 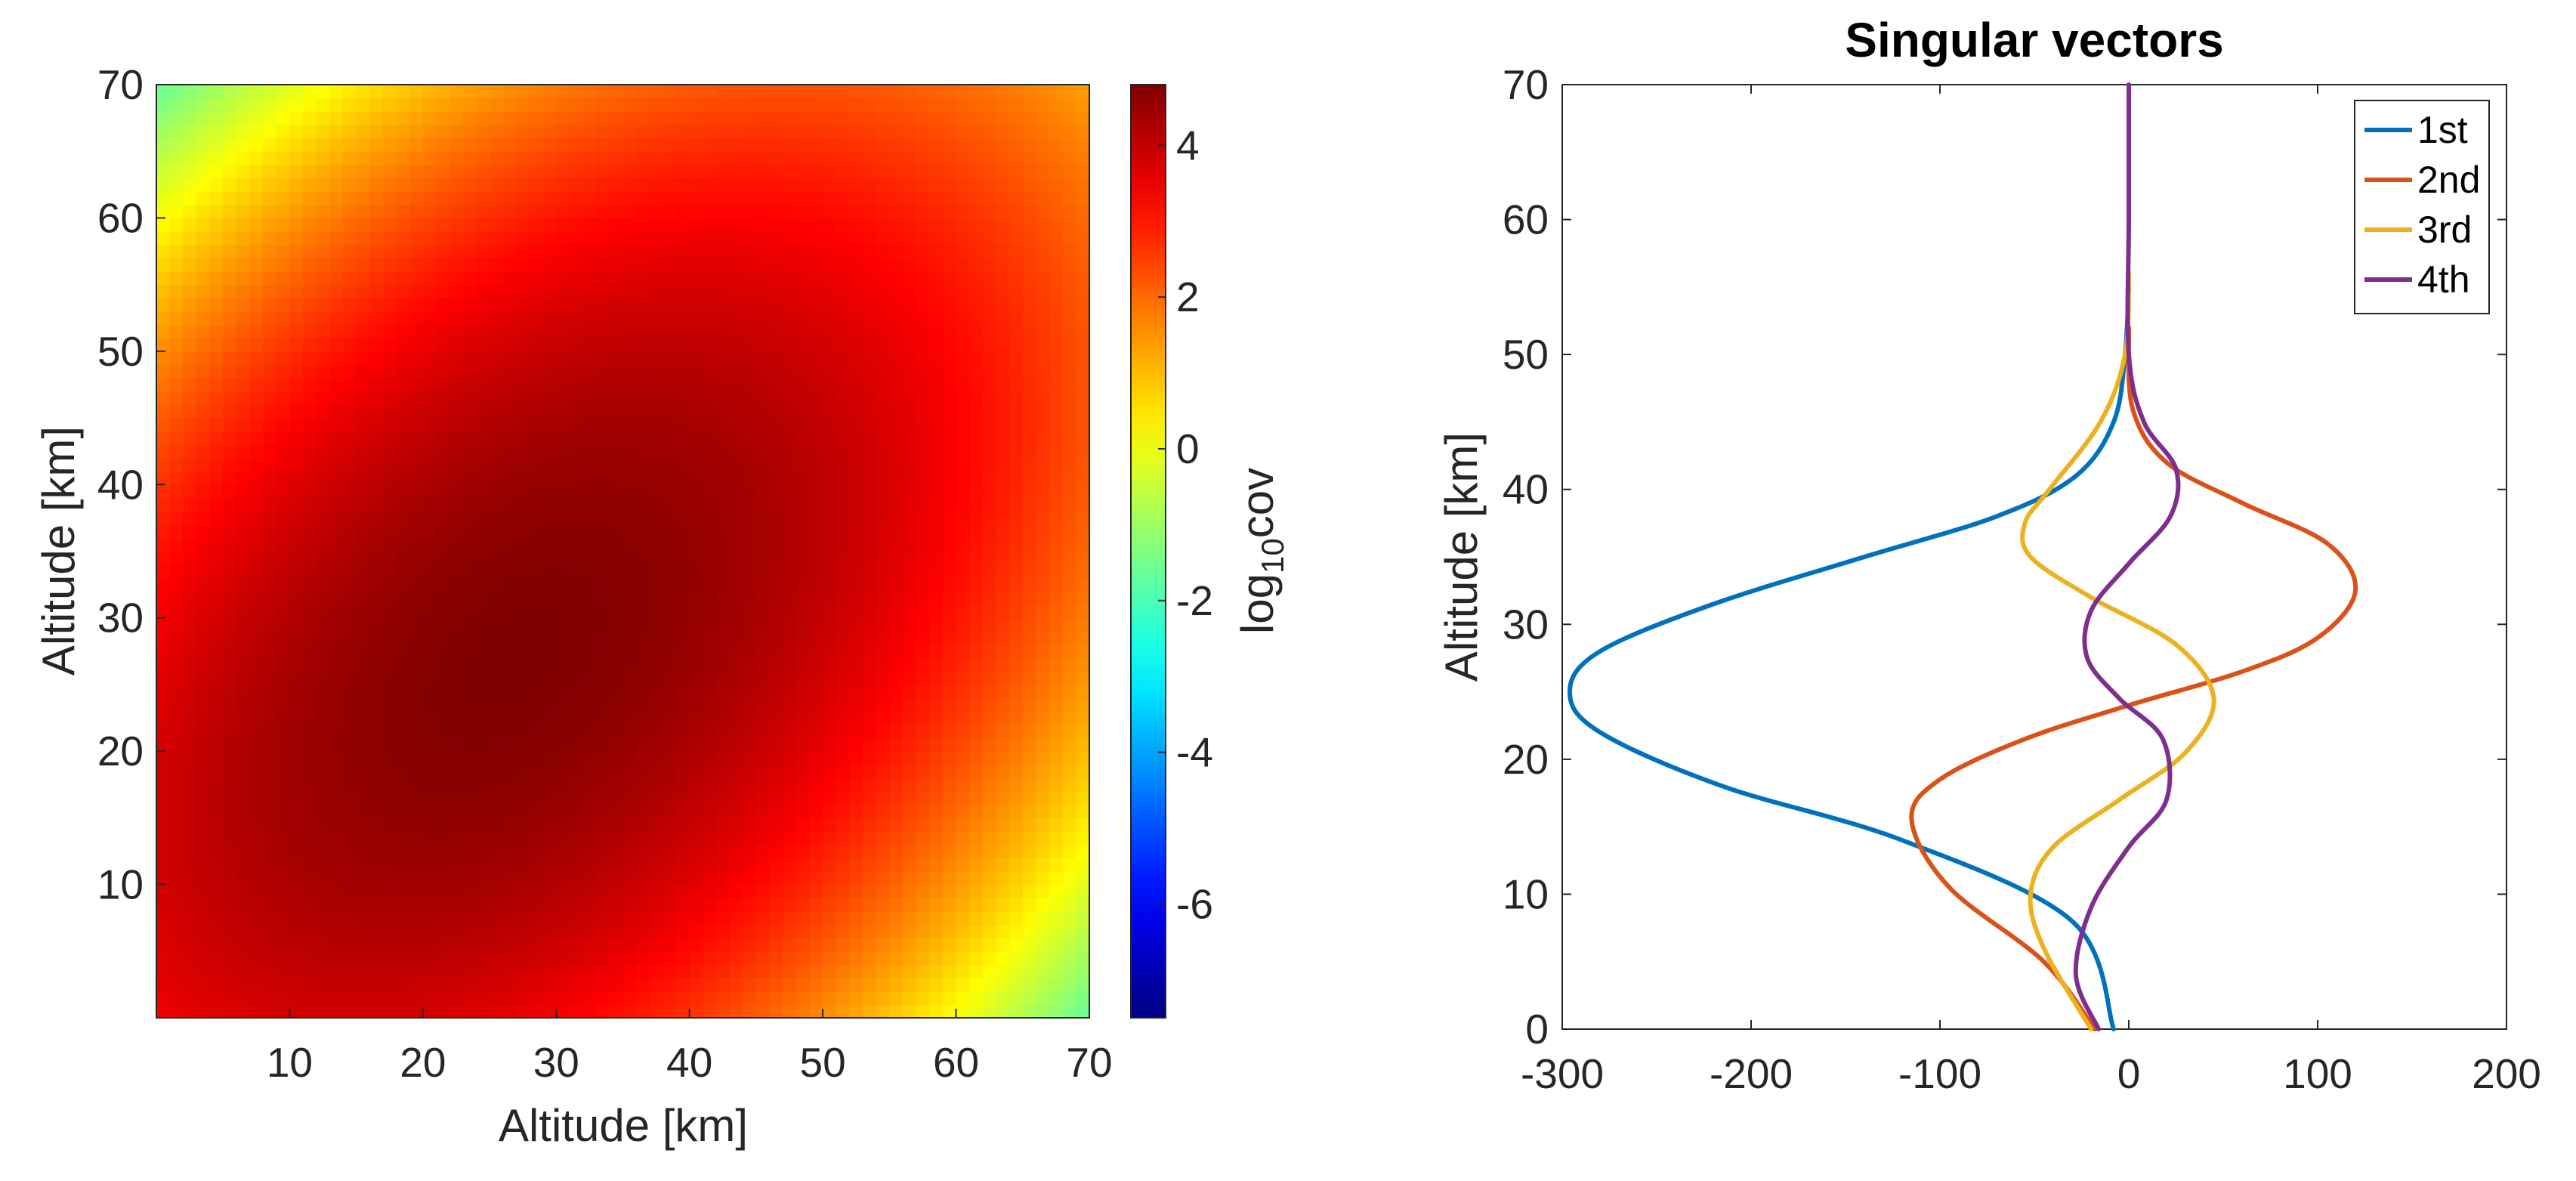 I want to click on heatmap-ytick-label: 10, so click(x=120, y=885).